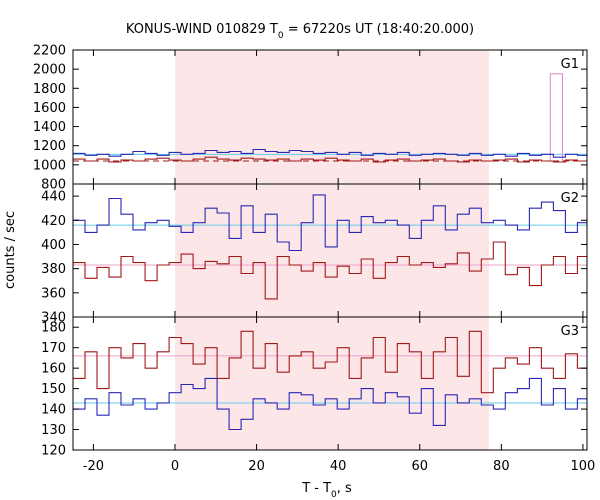 The image size is (600, 500). What do you see at coordinates (53, 197) in the screenshot?
I see `y-tick-label: 440` at bounding box center [53, 197].